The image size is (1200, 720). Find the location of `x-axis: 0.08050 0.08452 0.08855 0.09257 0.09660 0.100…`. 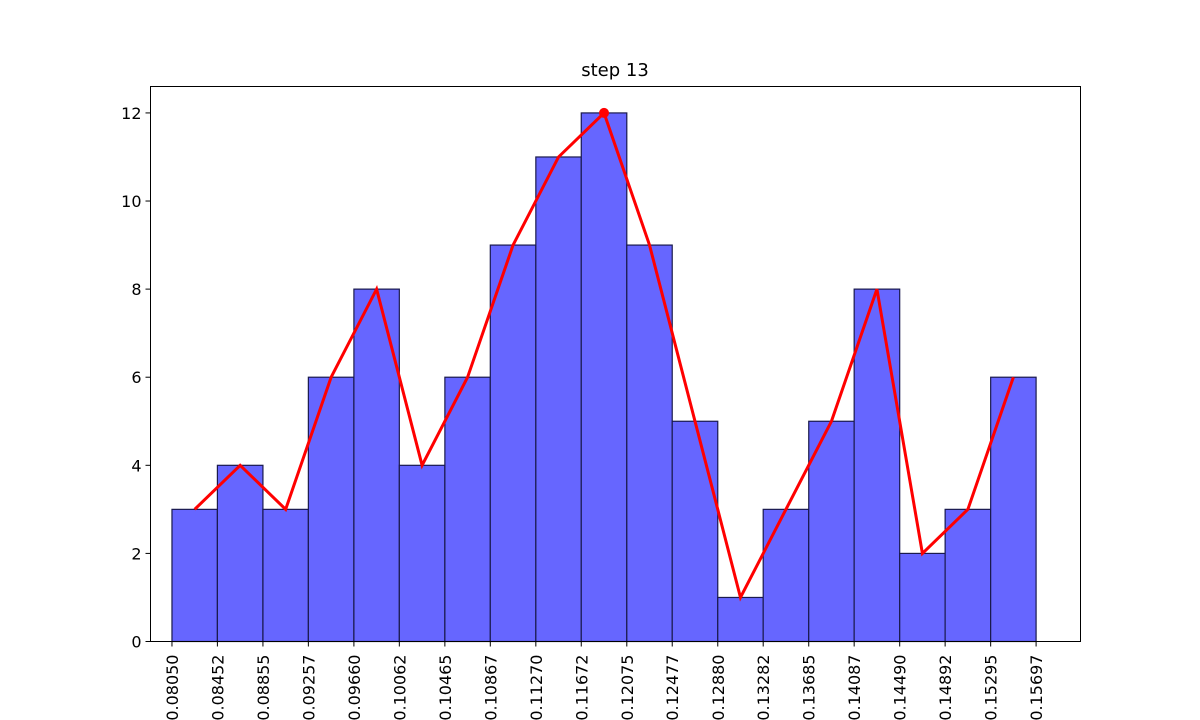

x-axis: 0.08050 0.08452 0.08855 0.09257 0.09660 0.100… is located at coordinates (604, 680).